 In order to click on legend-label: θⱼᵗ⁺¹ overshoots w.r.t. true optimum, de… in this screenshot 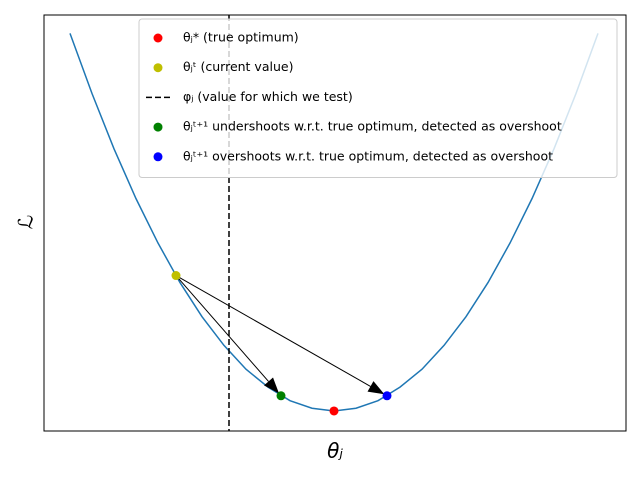, I will do `click(368, 155)`.